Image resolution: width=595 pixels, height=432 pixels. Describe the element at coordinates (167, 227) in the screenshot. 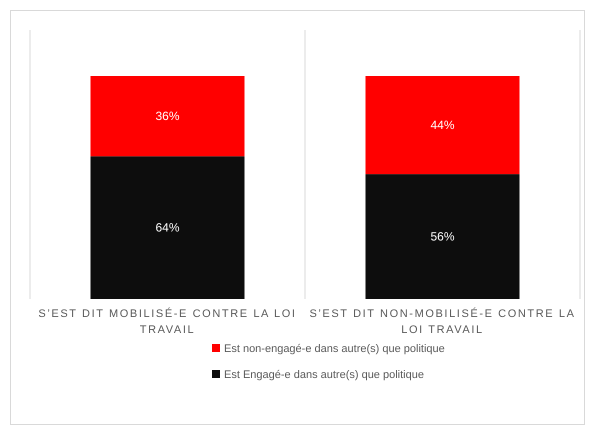

I see `data-label: 64%` at that location.